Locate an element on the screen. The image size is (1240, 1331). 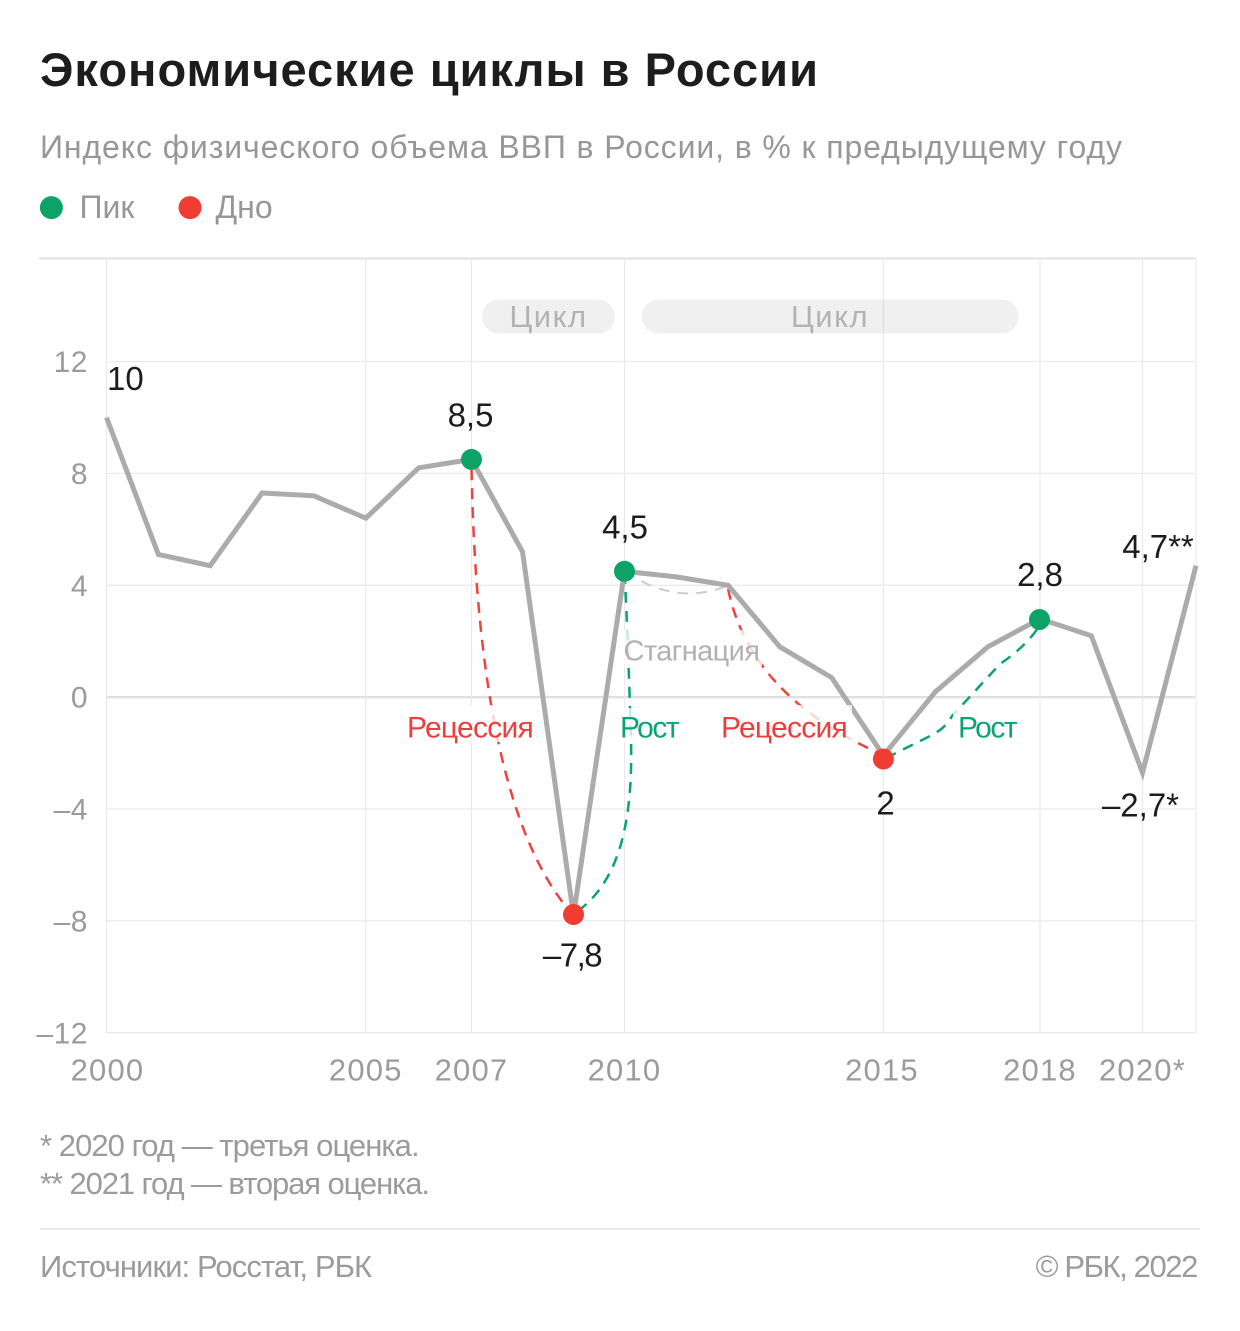
svg-text: 2020* is located at coordinates (1142, 1070).